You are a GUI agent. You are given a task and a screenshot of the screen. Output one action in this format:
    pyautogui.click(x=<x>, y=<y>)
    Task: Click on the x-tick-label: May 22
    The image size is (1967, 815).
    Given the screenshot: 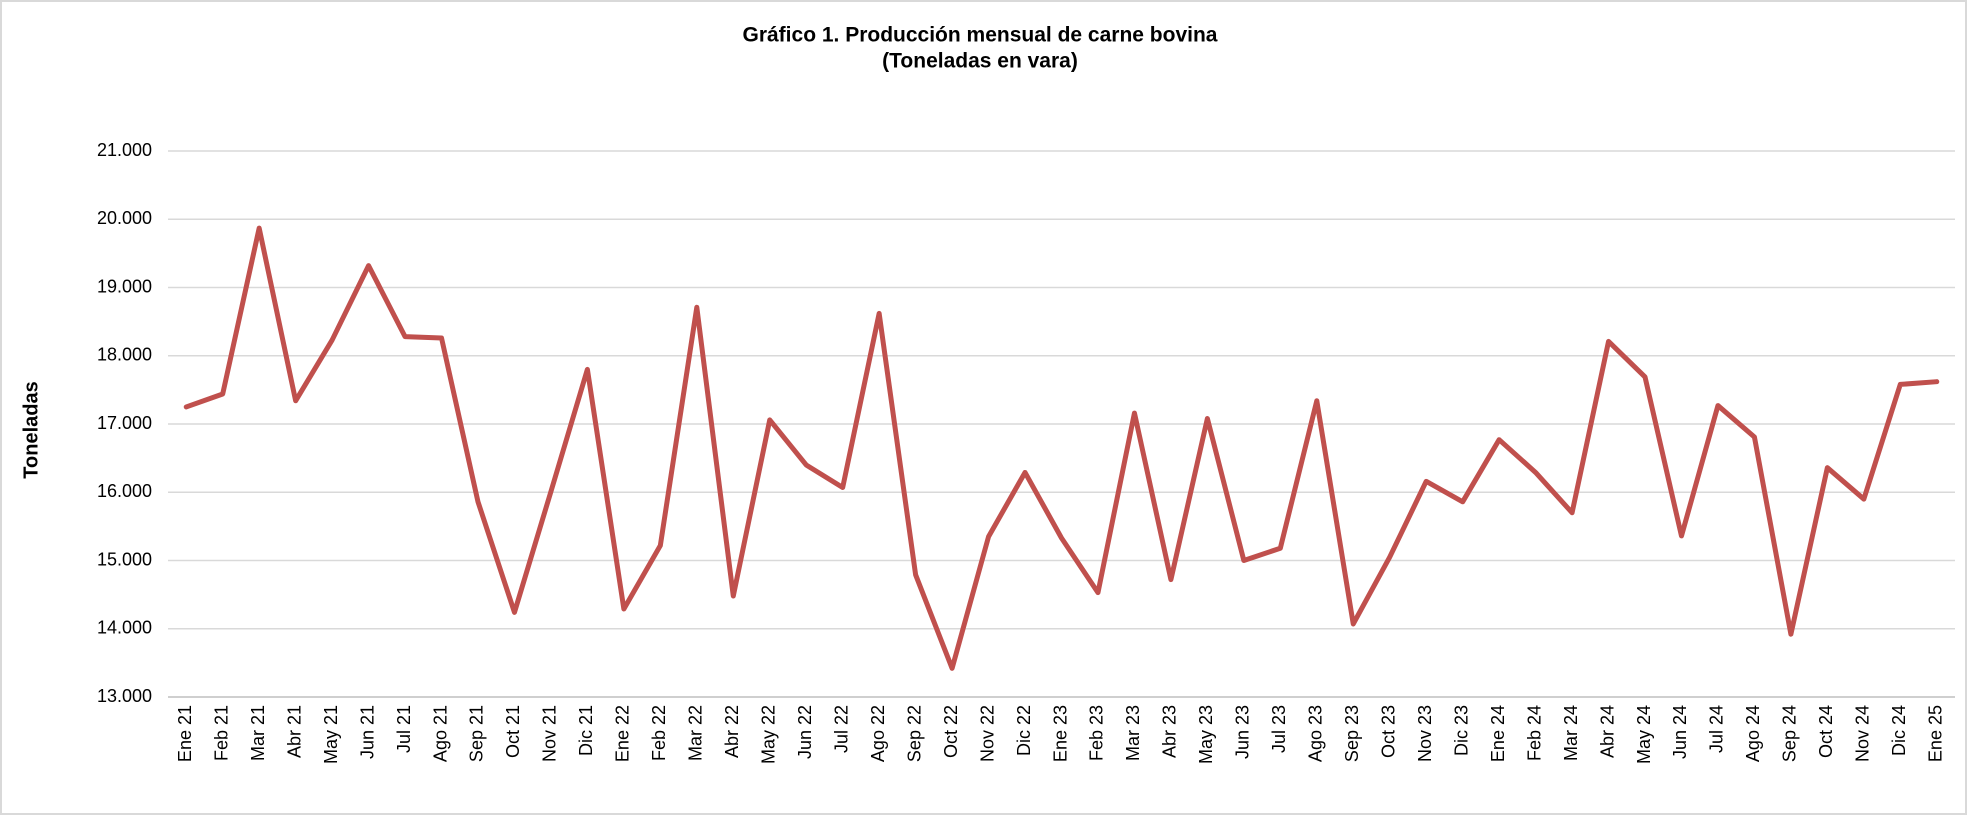 What is the action you would take?
    pyautogui.click(x=768, y=734)
    